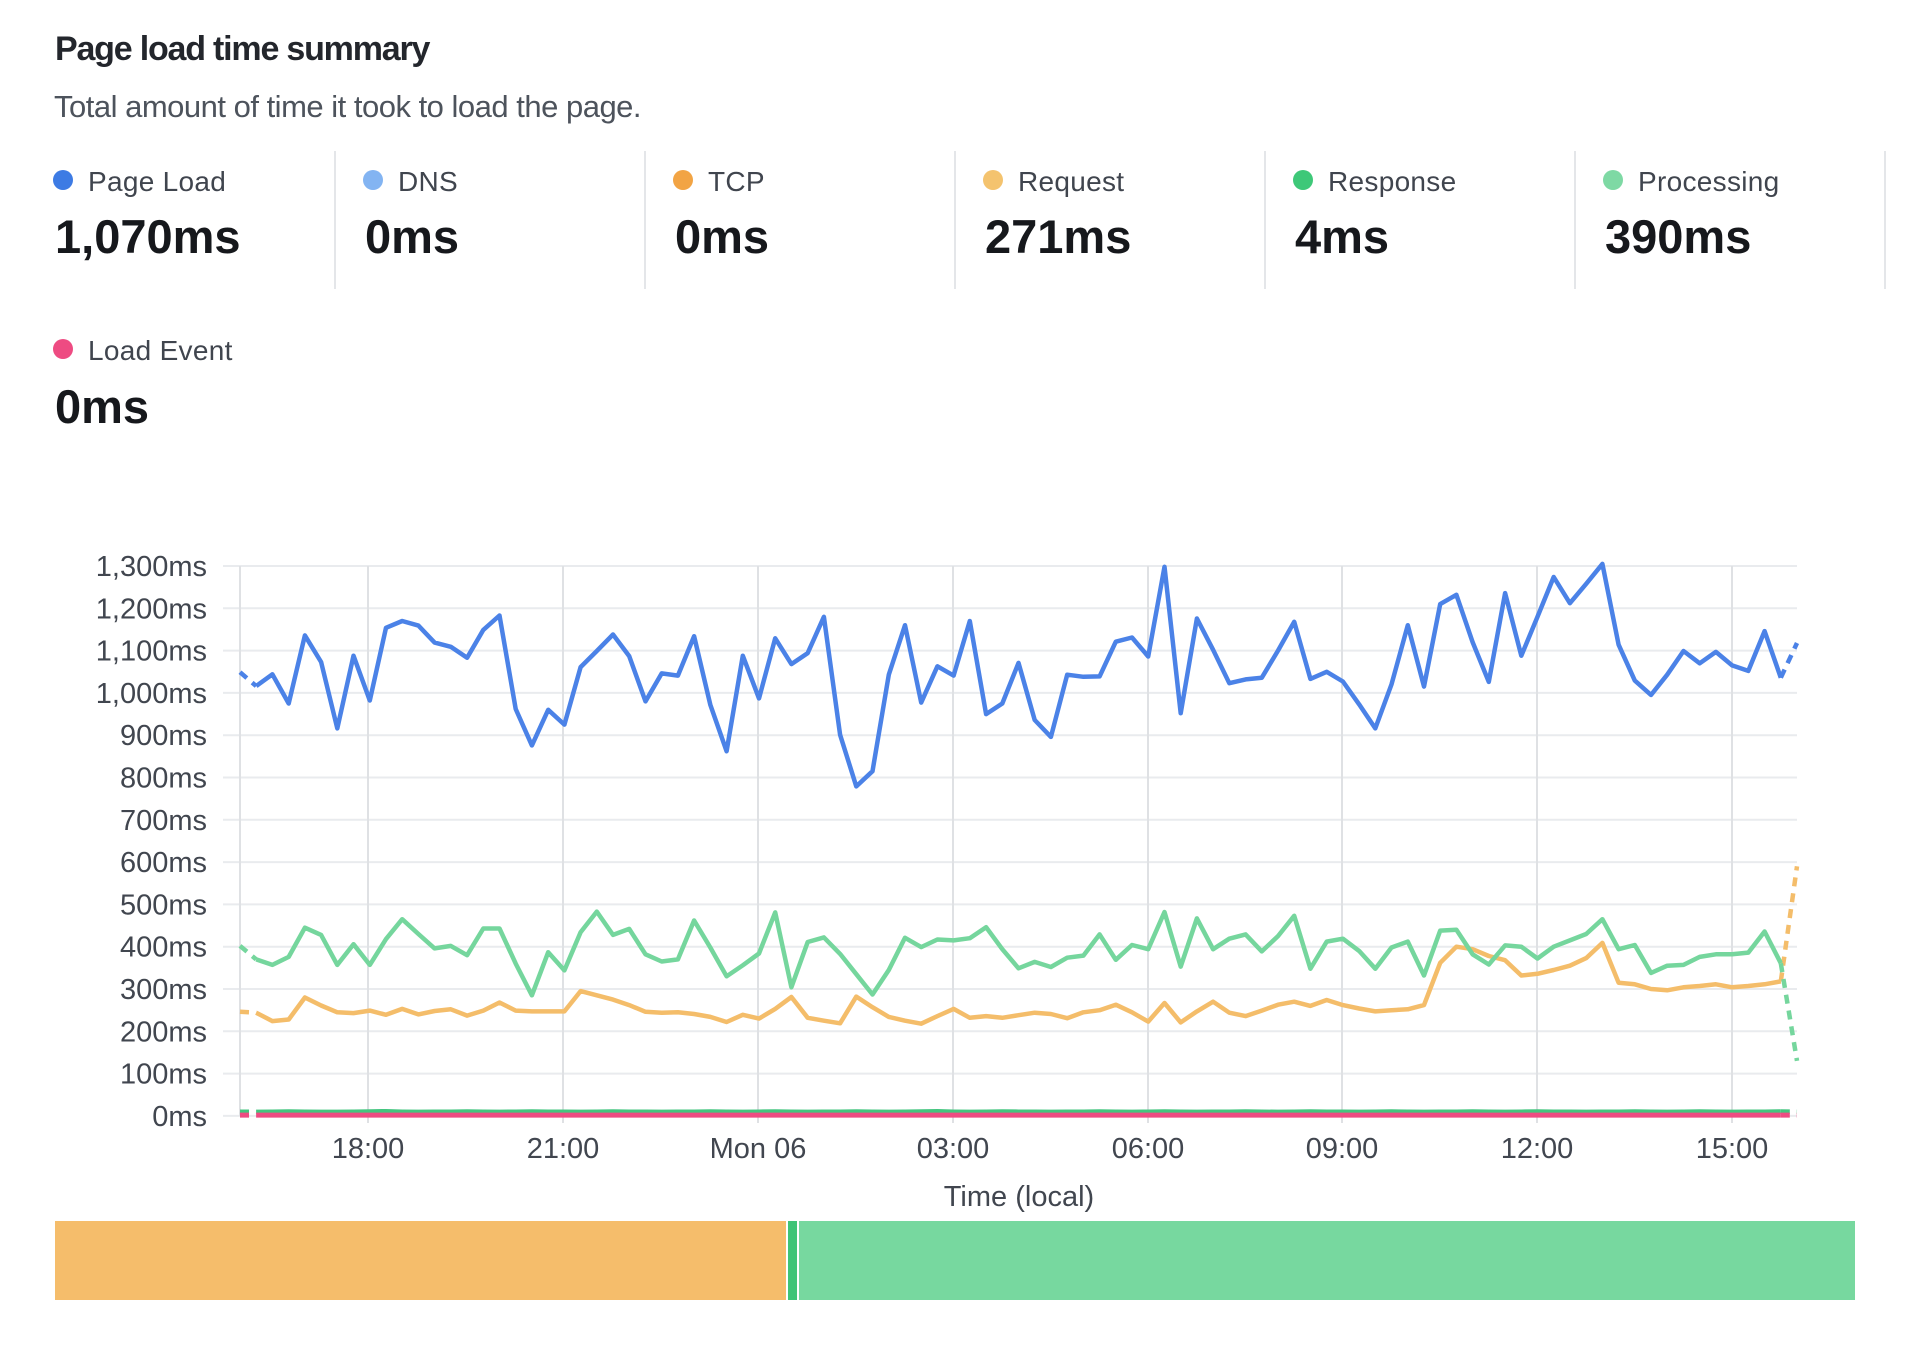  Describe the element at coordinates (163, 736) in the screenshot. I see `svg-text: 900ms` at that location.